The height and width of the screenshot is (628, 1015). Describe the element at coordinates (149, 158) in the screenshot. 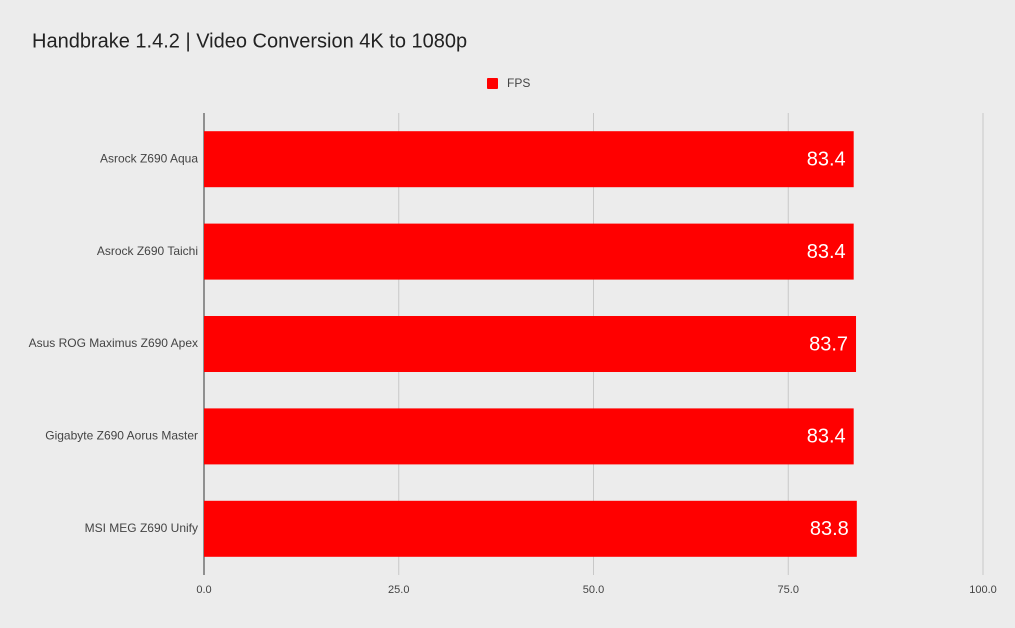

I see `y-tick-label: Asrock Z690 Aqua` at that location.